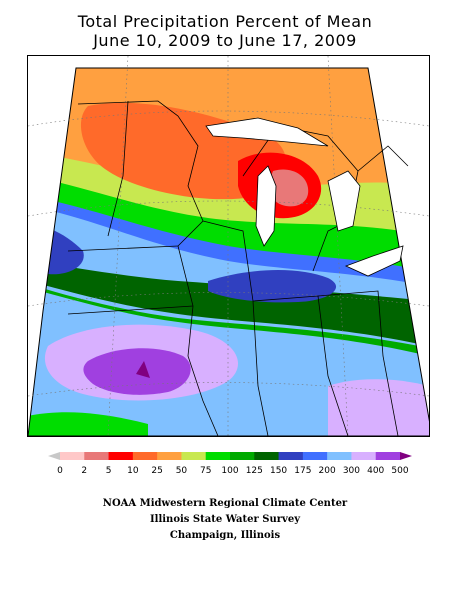 This screenshot has height=600, width=450. Describe the element at coordinates (54, 456) in the screenshot. I see `legend-swatch-min` at that location.